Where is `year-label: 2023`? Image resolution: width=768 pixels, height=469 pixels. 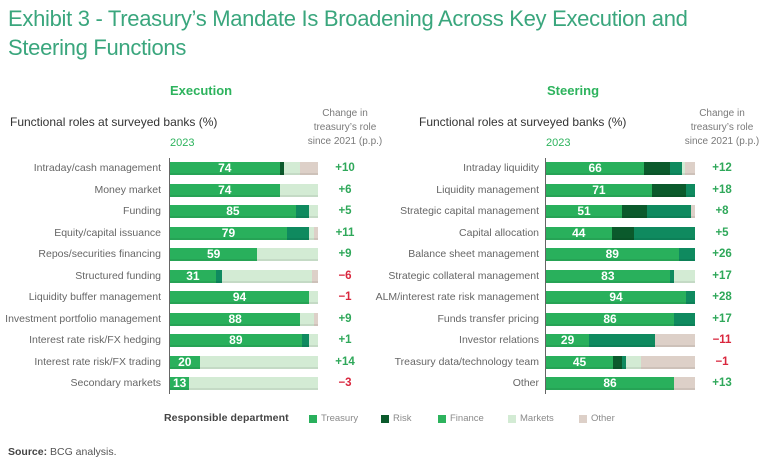 year-label: 2023 is located at coordinates (558, 143).